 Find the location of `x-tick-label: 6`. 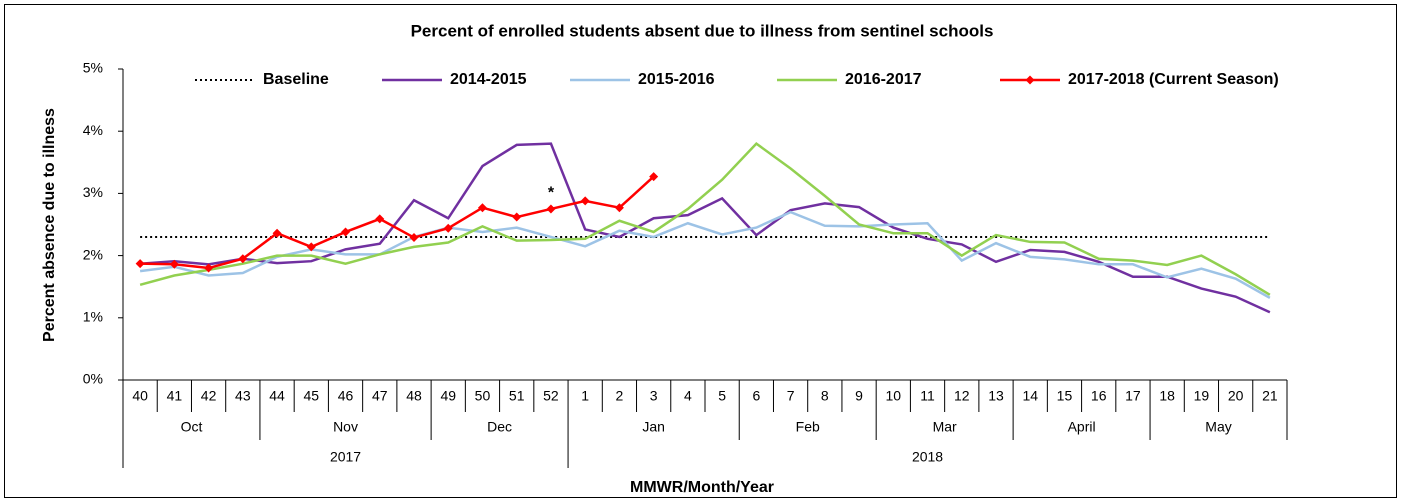

x-tick-label: 6 is located at coordinates (756, 396).